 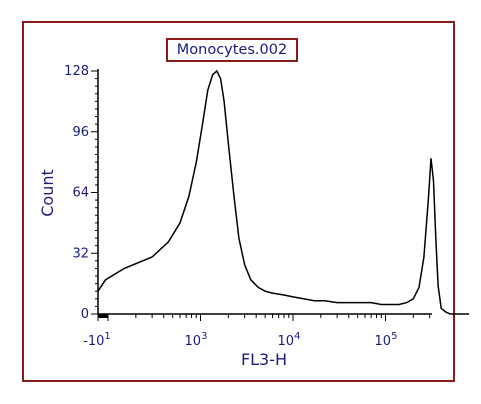 What do you see at coordinates (97, 340) in the screenshot?
I see `x-tick-label: -101` at bounding box center [97, 340].